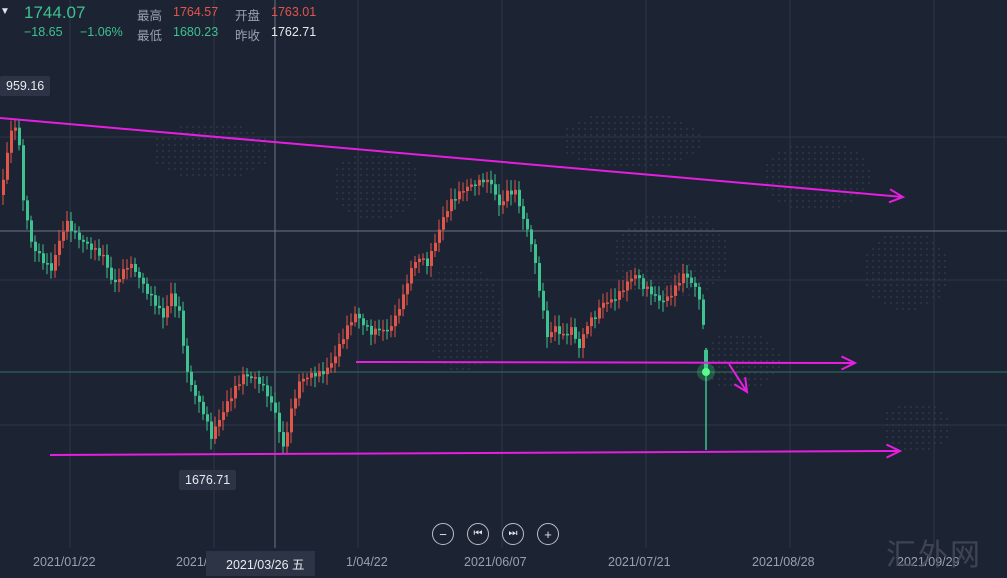  What do you see at coordinates (5, 11) in the screenshot?
I see `dropdown-caret-icon: ▼` at bounding box center [5, 11].